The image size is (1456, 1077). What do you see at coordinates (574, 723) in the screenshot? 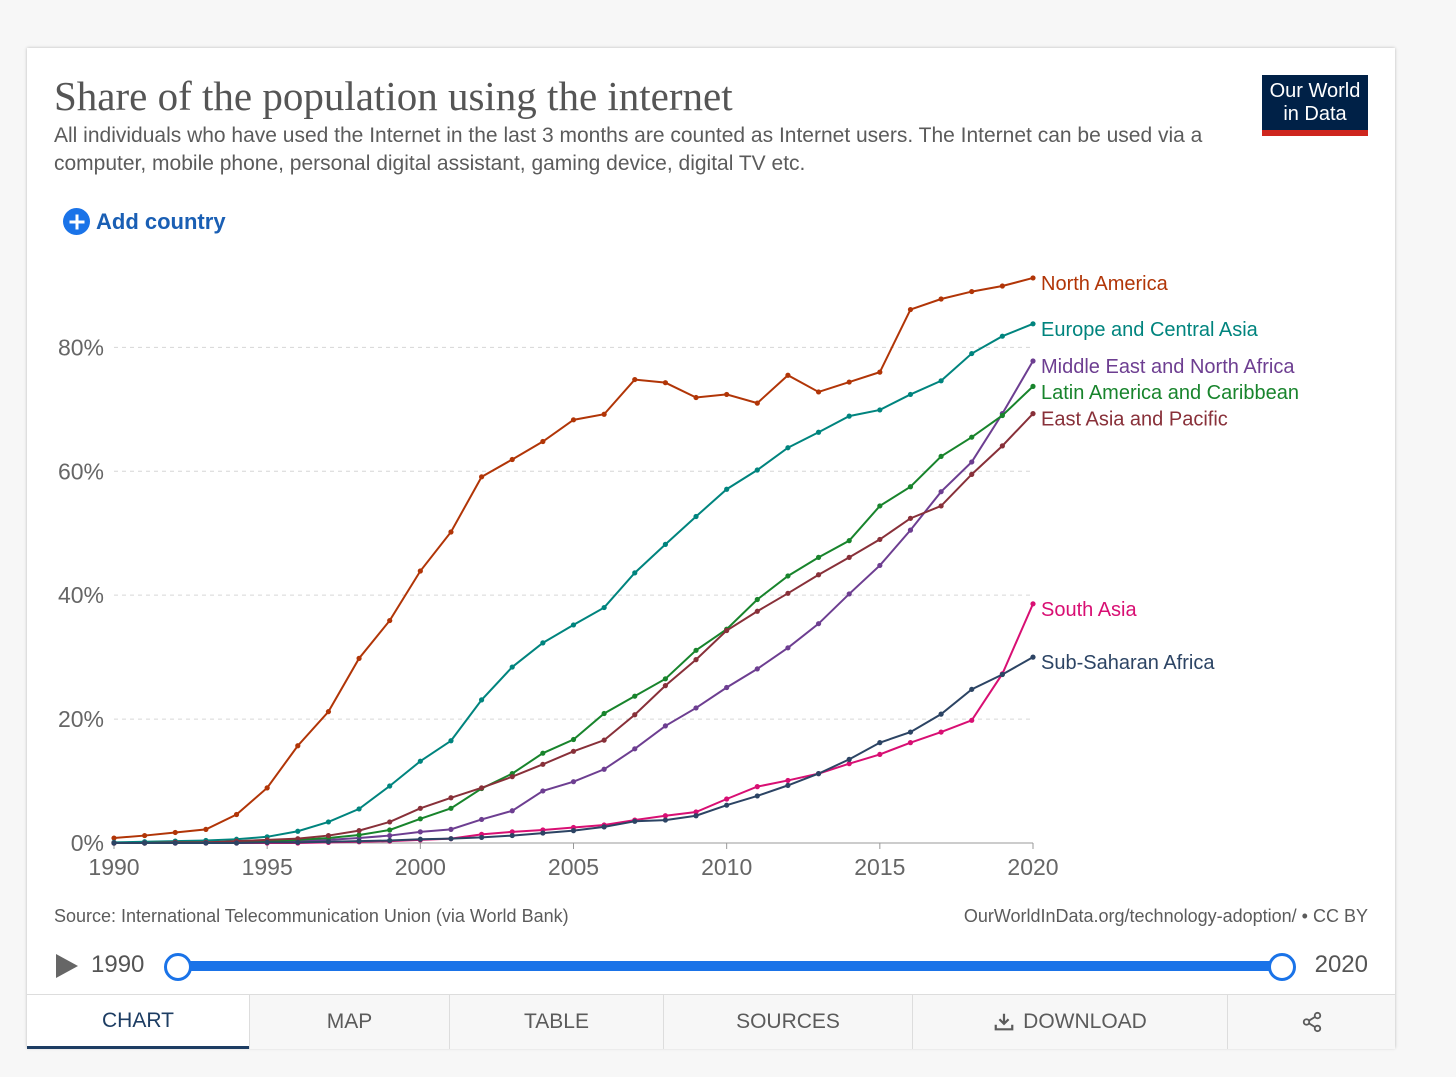
I see `series-line` at bounding box center [574, 723].